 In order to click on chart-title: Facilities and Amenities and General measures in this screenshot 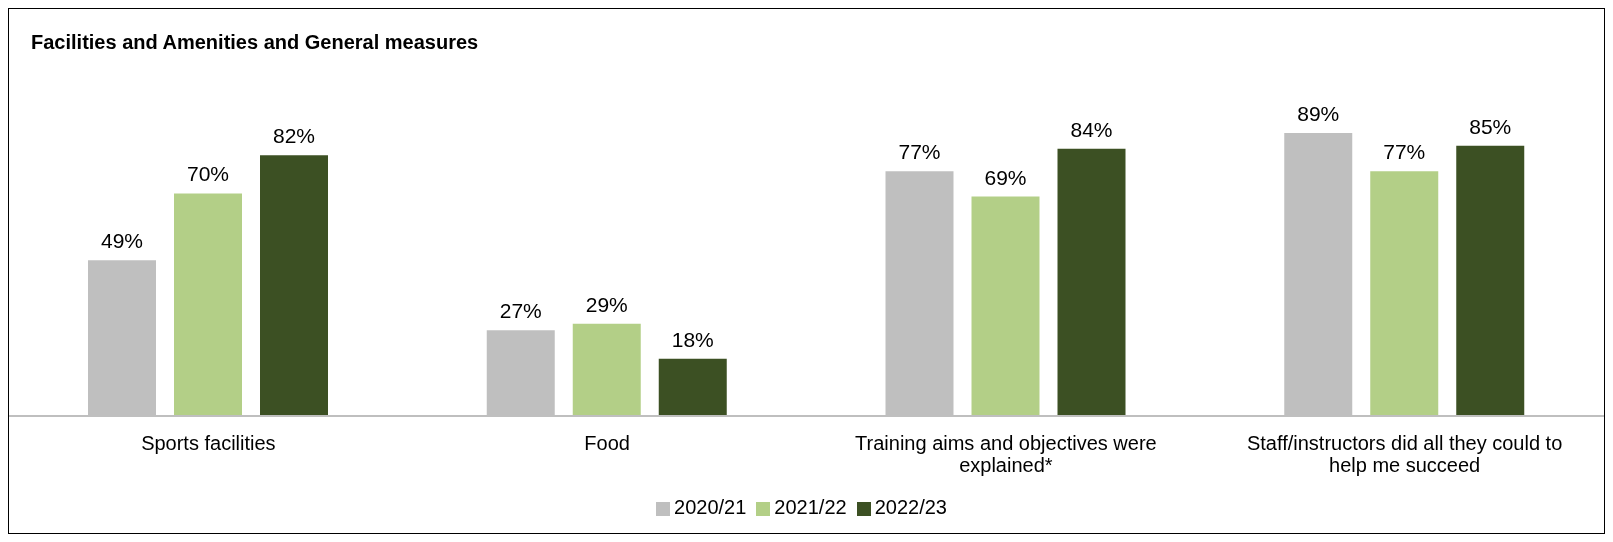, I will do `click(255, 42)`.